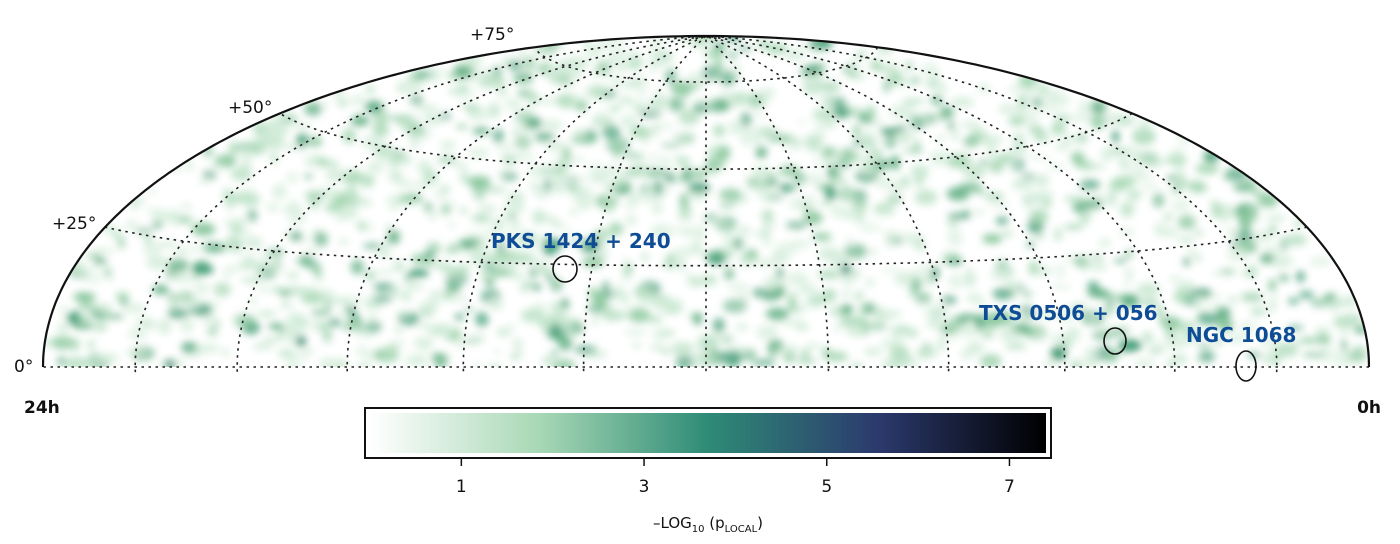  What do you see at coordinates (1369, 408) in the screenshot?
I see `ra-label-right: 0h` at bounding box center [1369, 408].